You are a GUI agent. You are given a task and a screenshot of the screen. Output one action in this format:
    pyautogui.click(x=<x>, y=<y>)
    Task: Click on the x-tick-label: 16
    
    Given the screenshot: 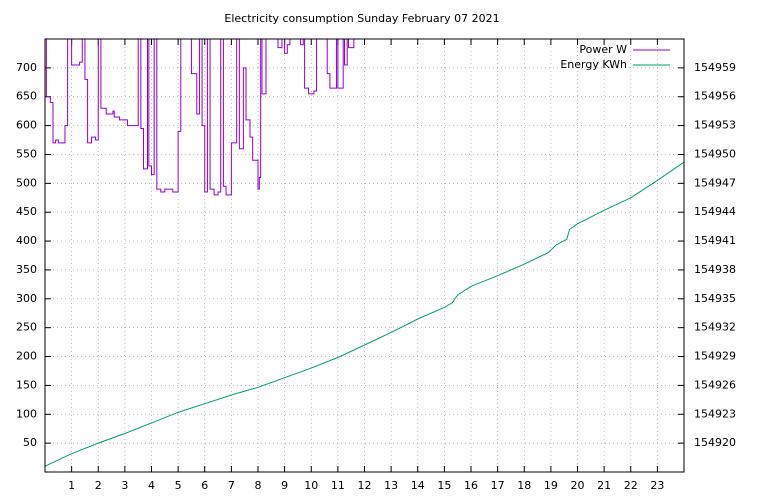 What is the action you would take?
    pyautogui.click(x=471, y=485)
    